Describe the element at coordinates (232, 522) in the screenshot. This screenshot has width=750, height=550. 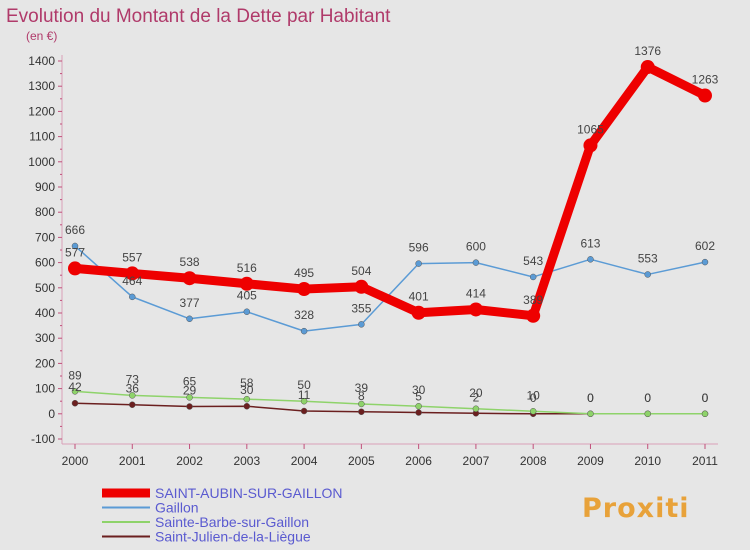
I see `legend-label: Sainte-Barbe-sur-Gaillon` at that location.